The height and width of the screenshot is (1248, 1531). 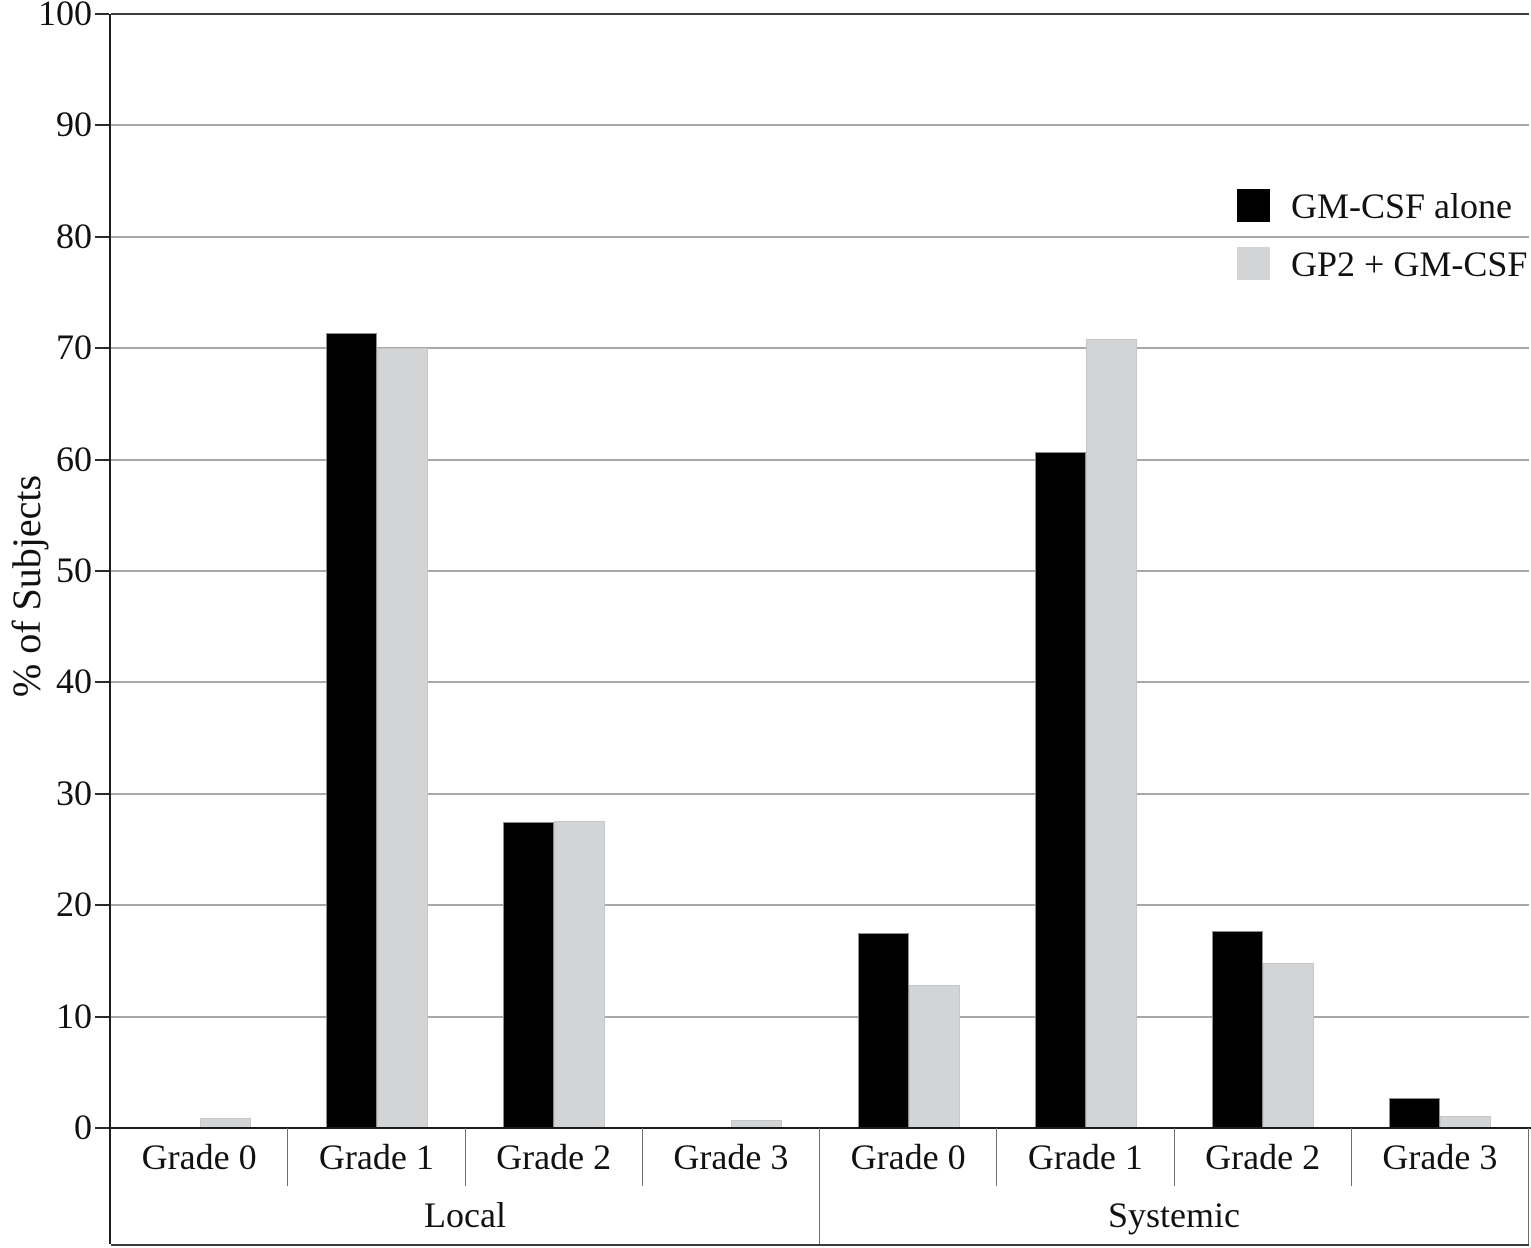 I want to click on y-tick-label-60: 60, so click(x=74, y=458).